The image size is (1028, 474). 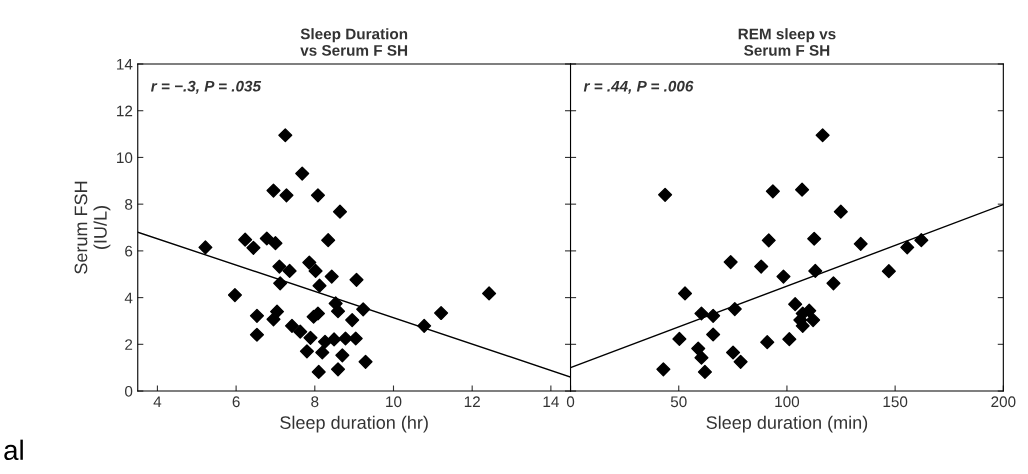 What do you see at coordinates (157, 401) in the screenshot?
I see `x-tick-label: 4` at bounding box center [157, 401].